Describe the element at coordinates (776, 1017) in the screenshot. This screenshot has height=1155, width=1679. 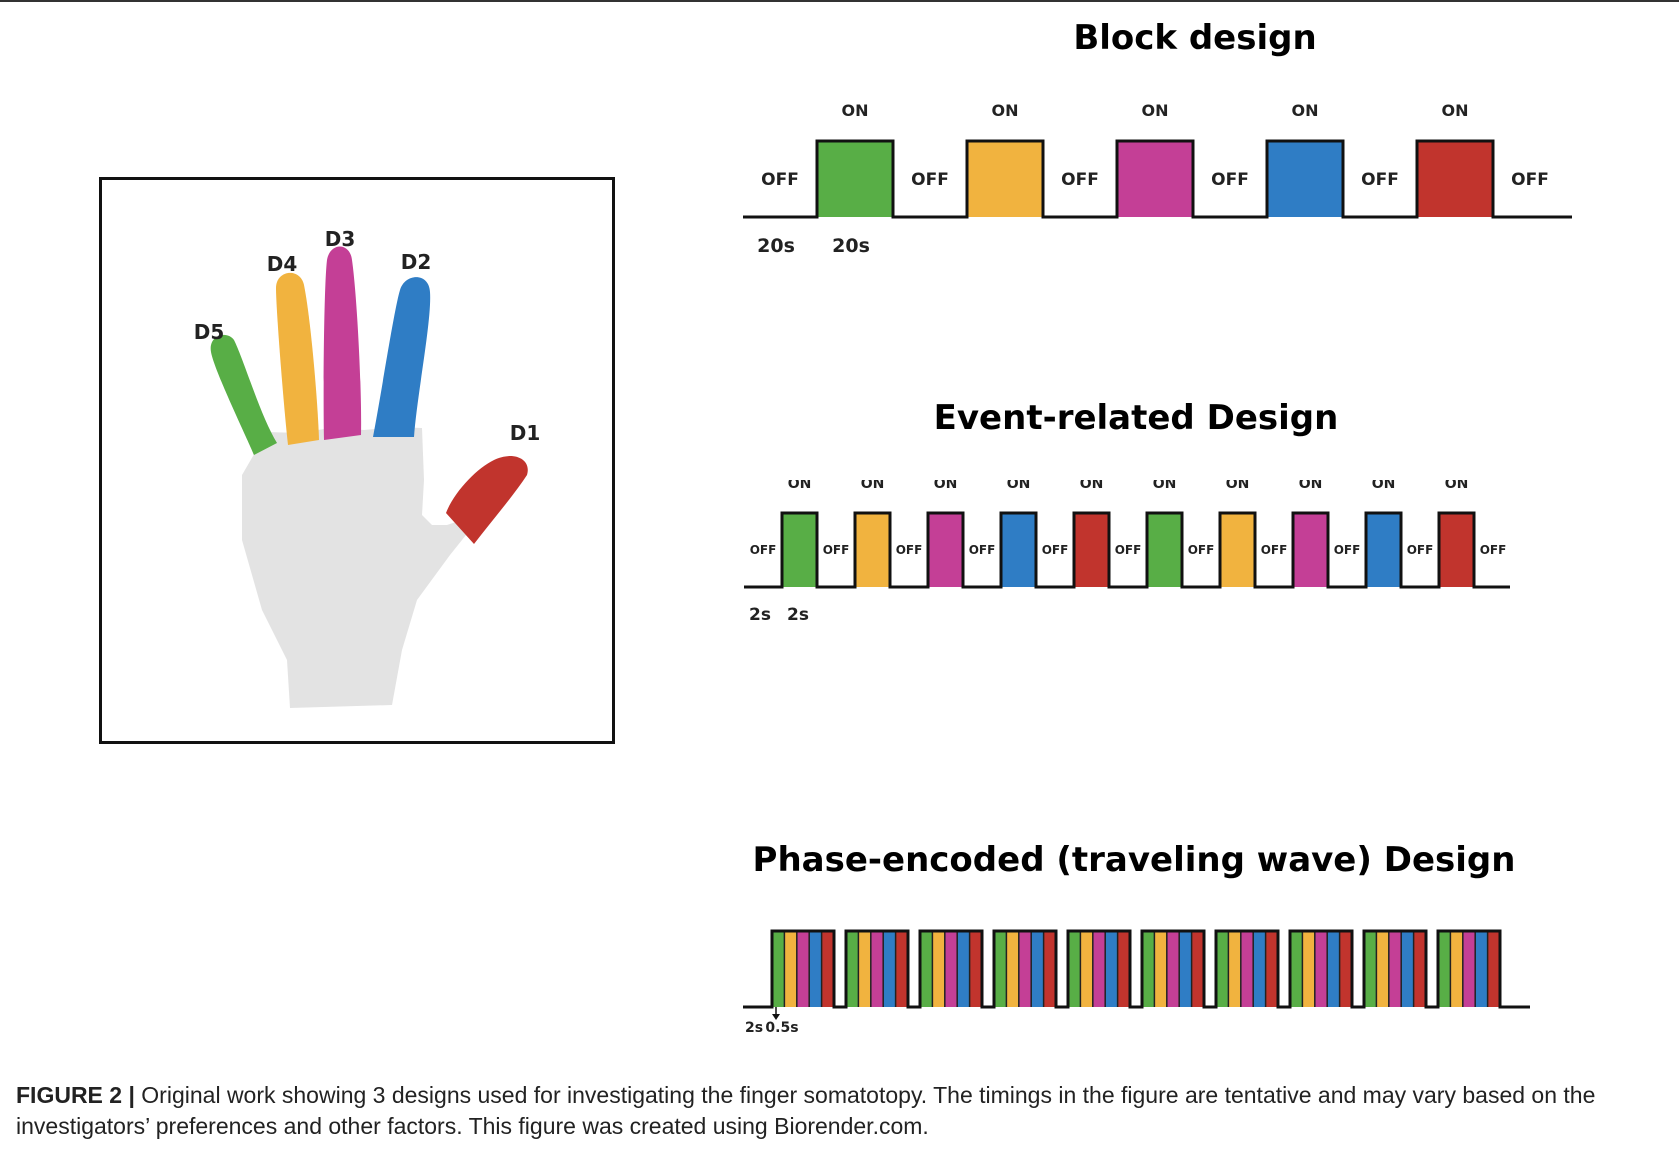
I see `phase-timing-arrow` at that location.